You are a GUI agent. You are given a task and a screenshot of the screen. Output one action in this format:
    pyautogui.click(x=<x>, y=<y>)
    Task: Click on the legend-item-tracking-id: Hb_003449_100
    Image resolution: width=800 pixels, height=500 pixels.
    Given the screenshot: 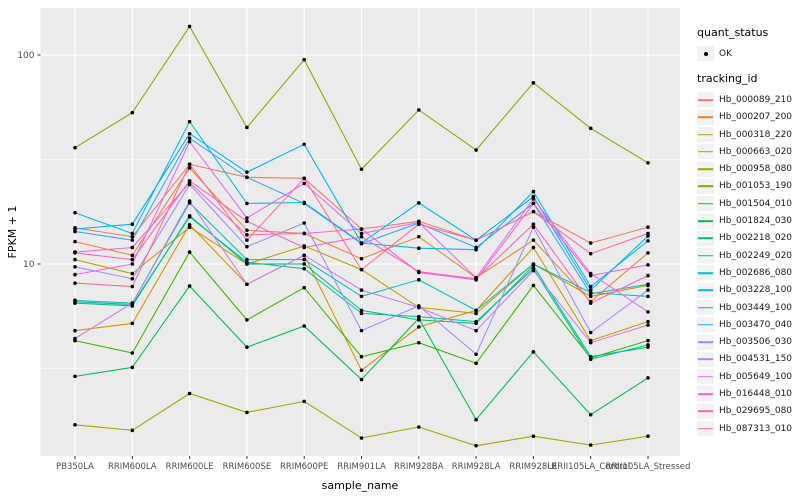 What is the action you would take?
    pyautogui.click(x=747, y=307)
    